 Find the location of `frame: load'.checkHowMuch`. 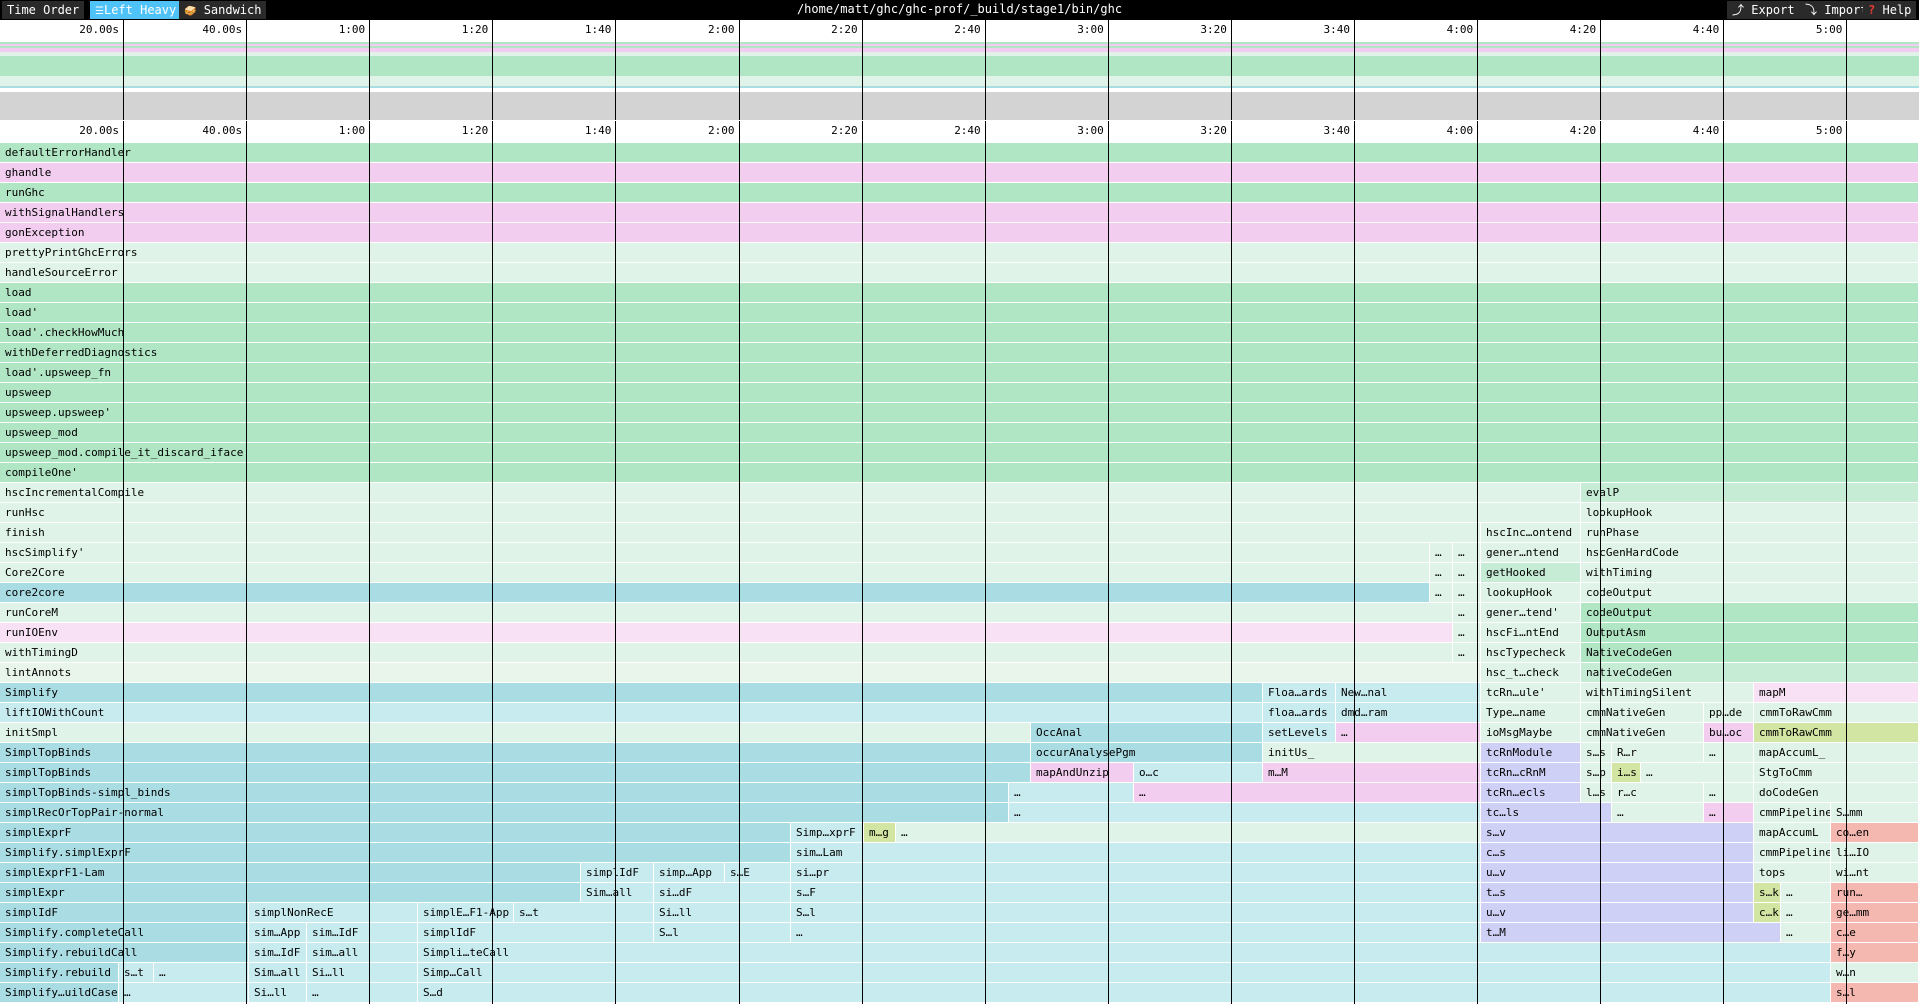

frame: load'.checkHowMuch is located at coordinates (959, 332).